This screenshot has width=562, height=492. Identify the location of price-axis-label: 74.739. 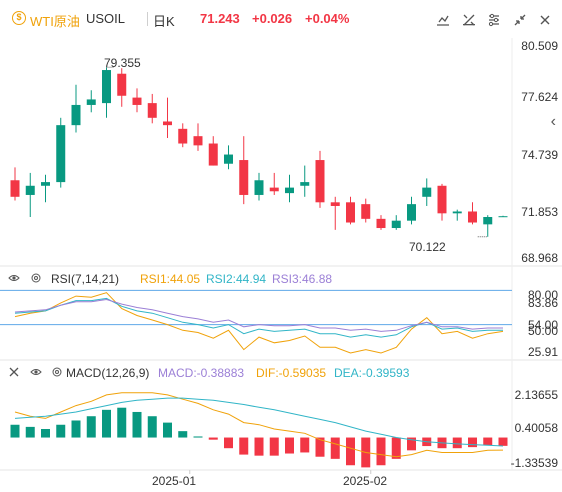
(539, 155).